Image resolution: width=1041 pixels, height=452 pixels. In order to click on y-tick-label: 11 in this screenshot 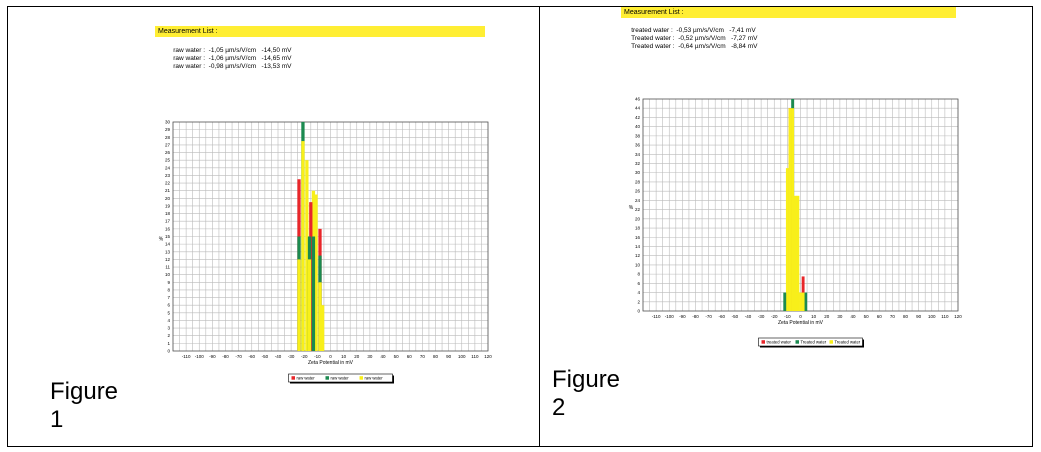, I will do `click(167, 267)`.